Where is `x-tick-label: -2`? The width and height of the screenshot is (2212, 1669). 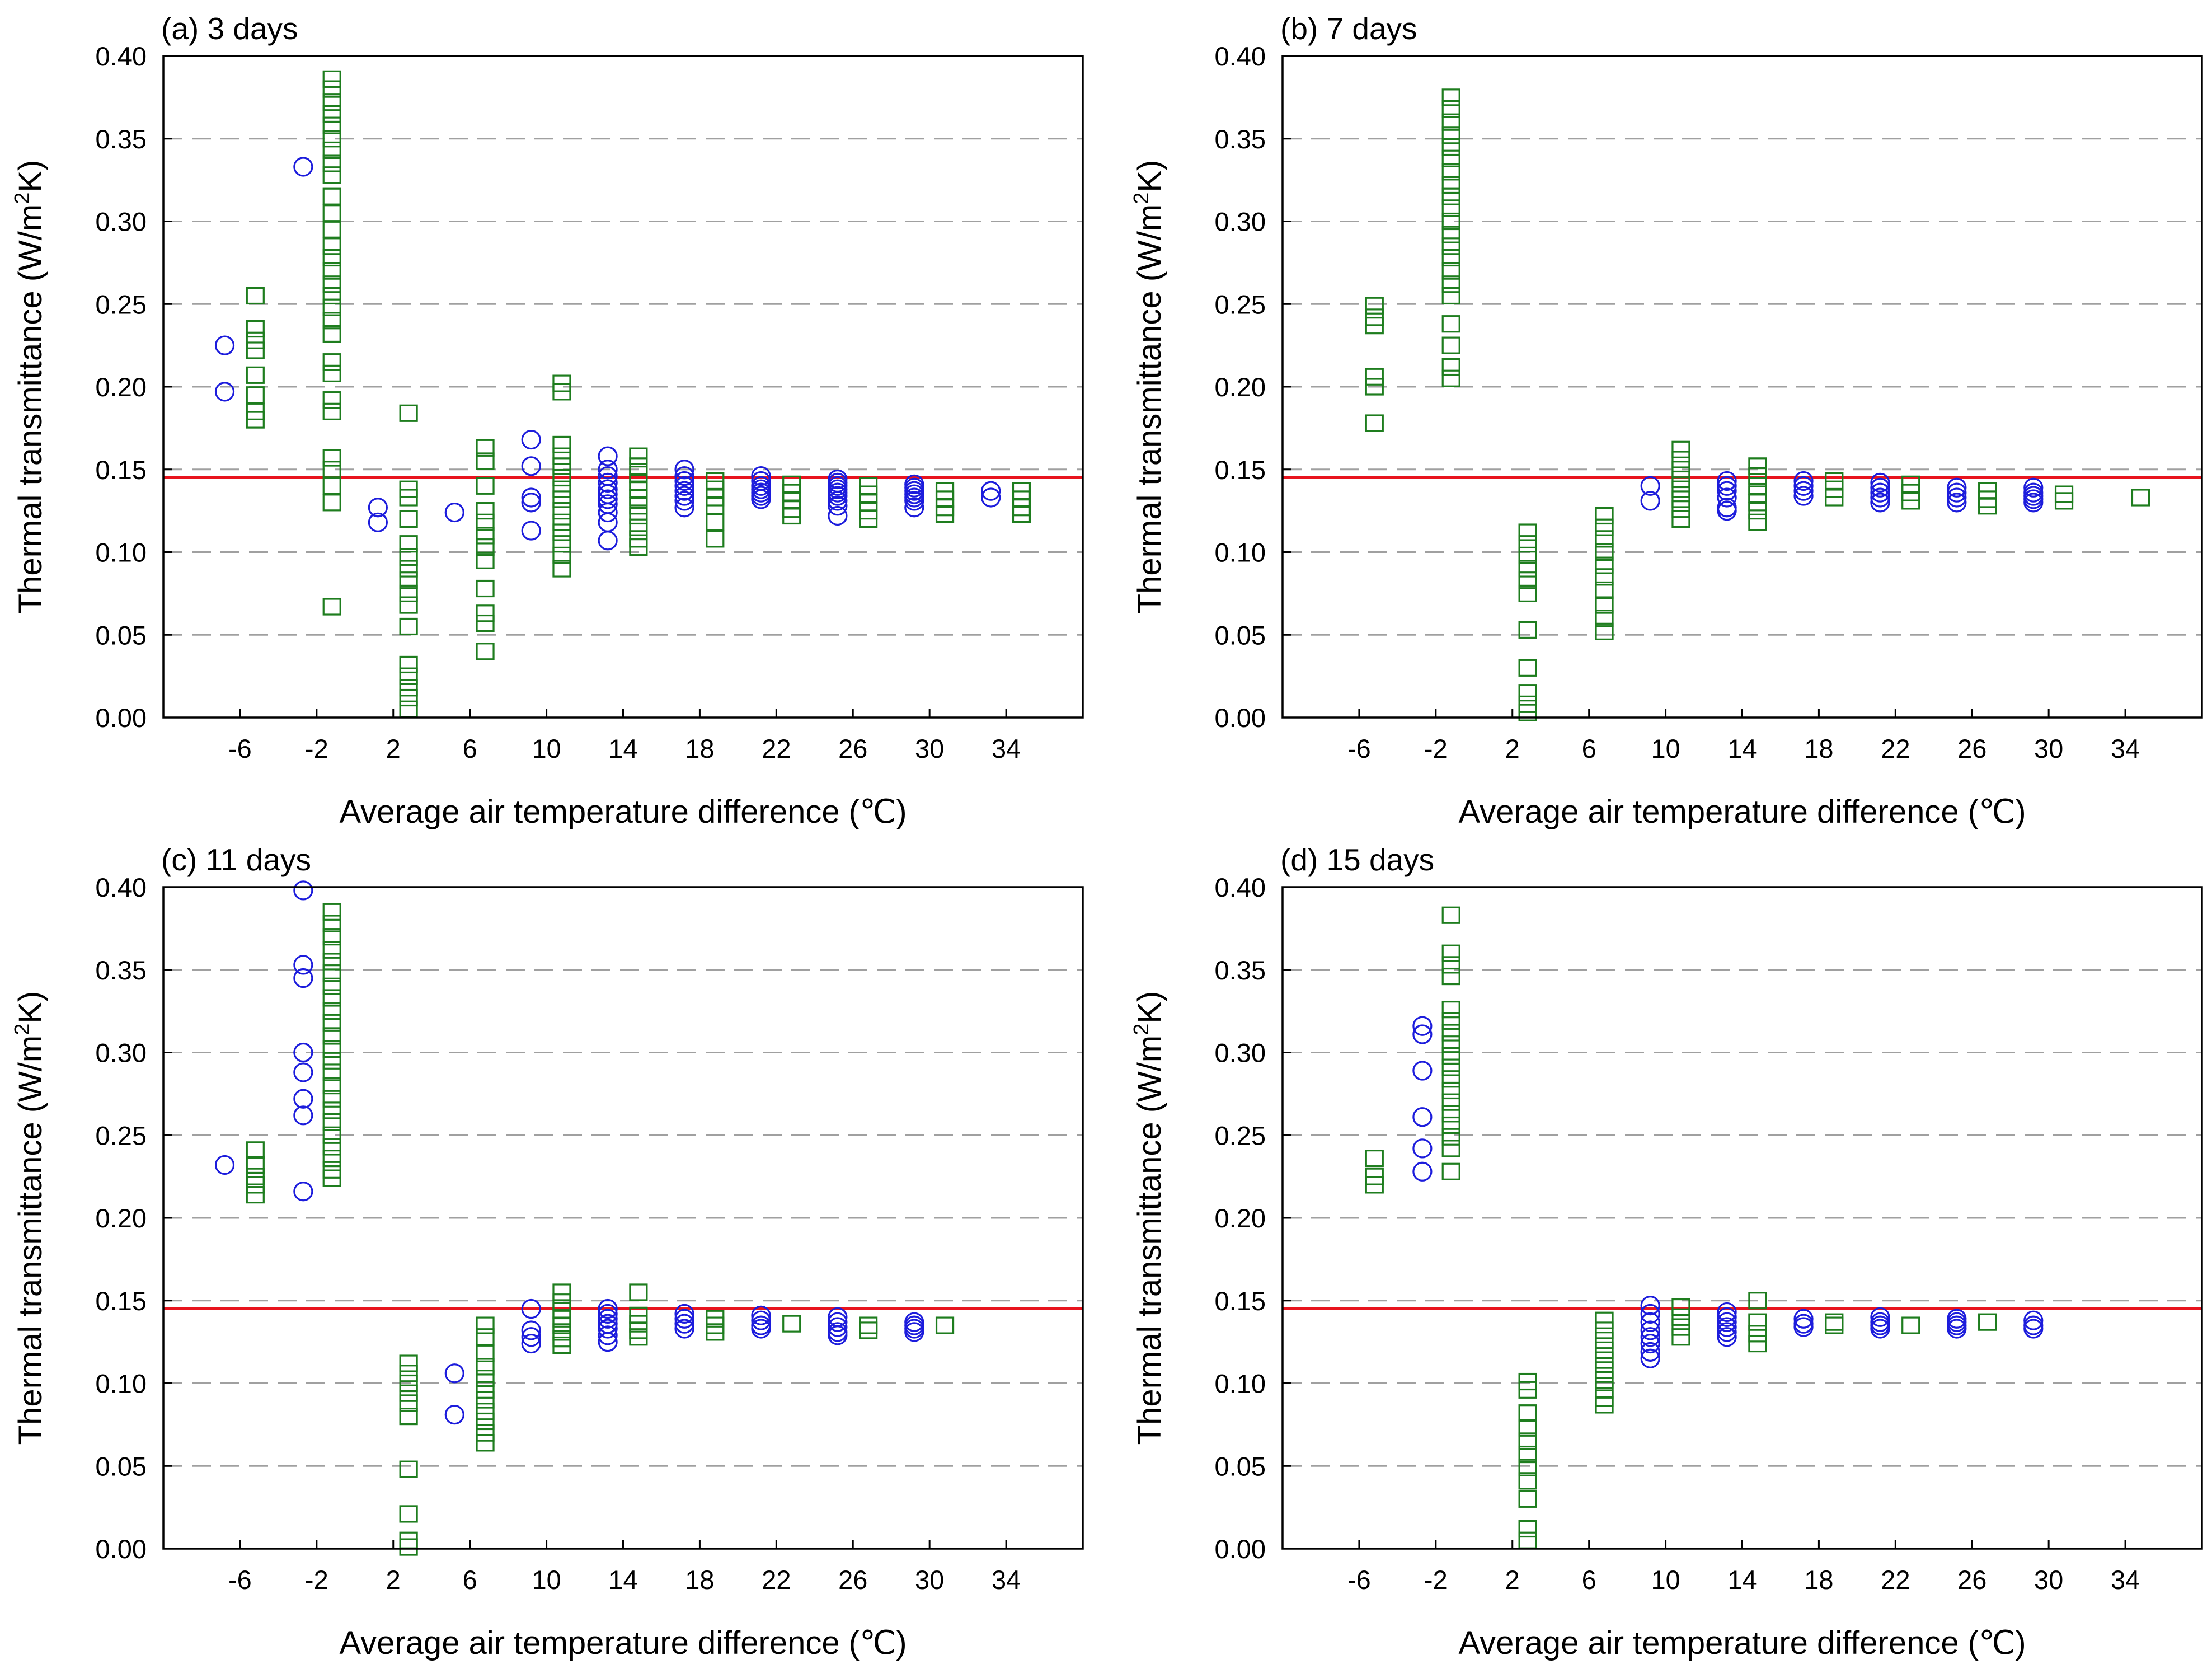
x-tick-label: -2 is located at coordinates (1436, 748).